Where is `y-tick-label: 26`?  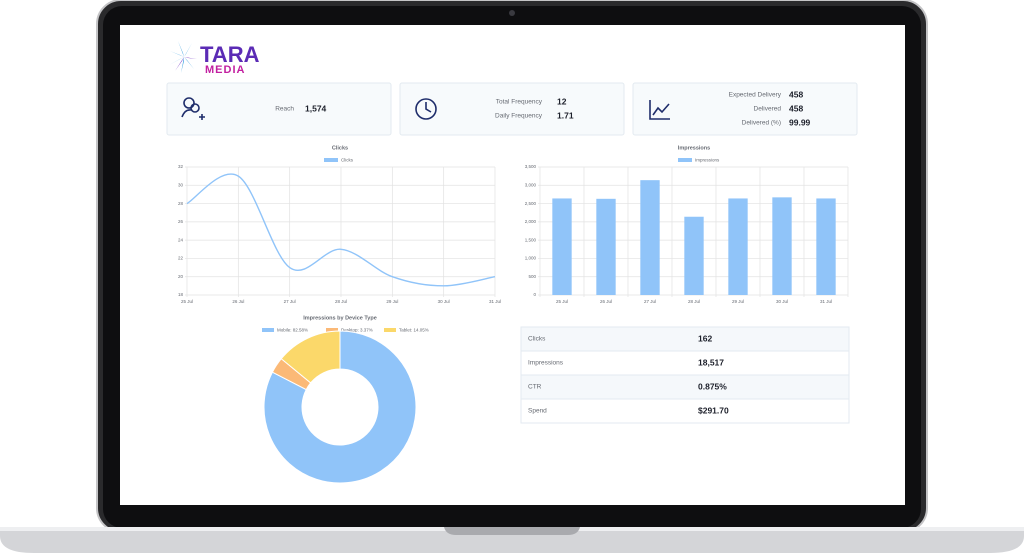
y-tick-label: 26 is located at coordinates (181, 221).